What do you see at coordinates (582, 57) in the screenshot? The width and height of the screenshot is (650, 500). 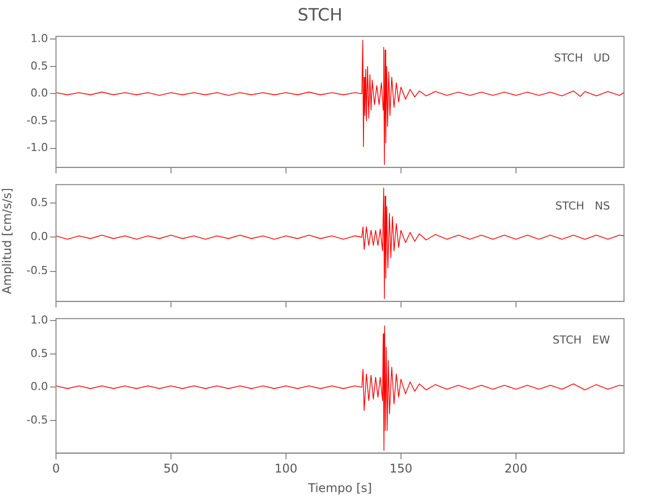 I see `annotation: STCH UD` at bounding box center [582, 57].